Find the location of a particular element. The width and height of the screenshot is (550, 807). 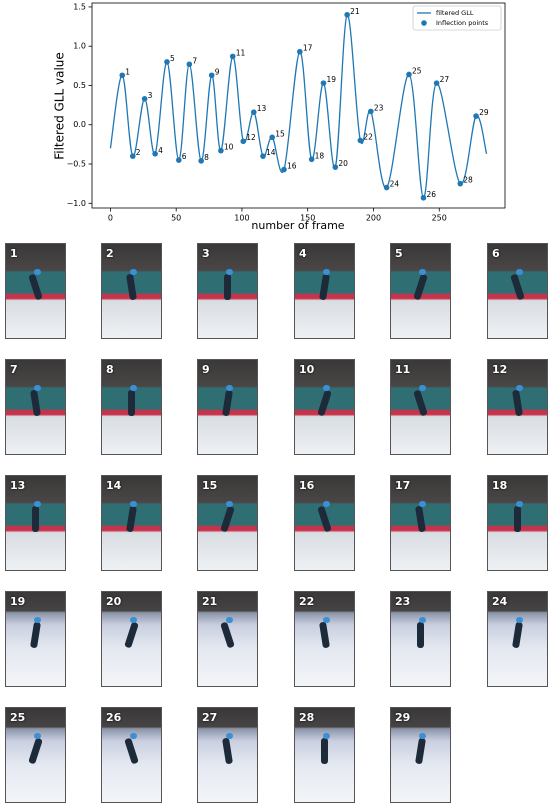

y-tick-label: −1.0 is located at coordinates (76, 203).